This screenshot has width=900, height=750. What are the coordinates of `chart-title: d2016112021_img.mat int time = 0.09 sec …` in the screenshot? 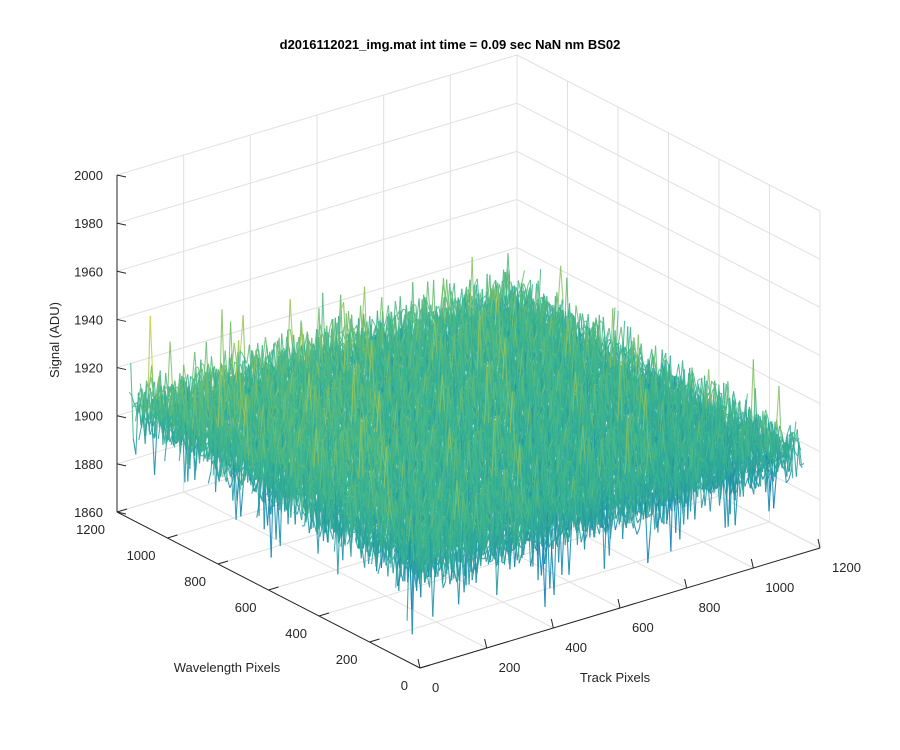 It's located at (450, 44).